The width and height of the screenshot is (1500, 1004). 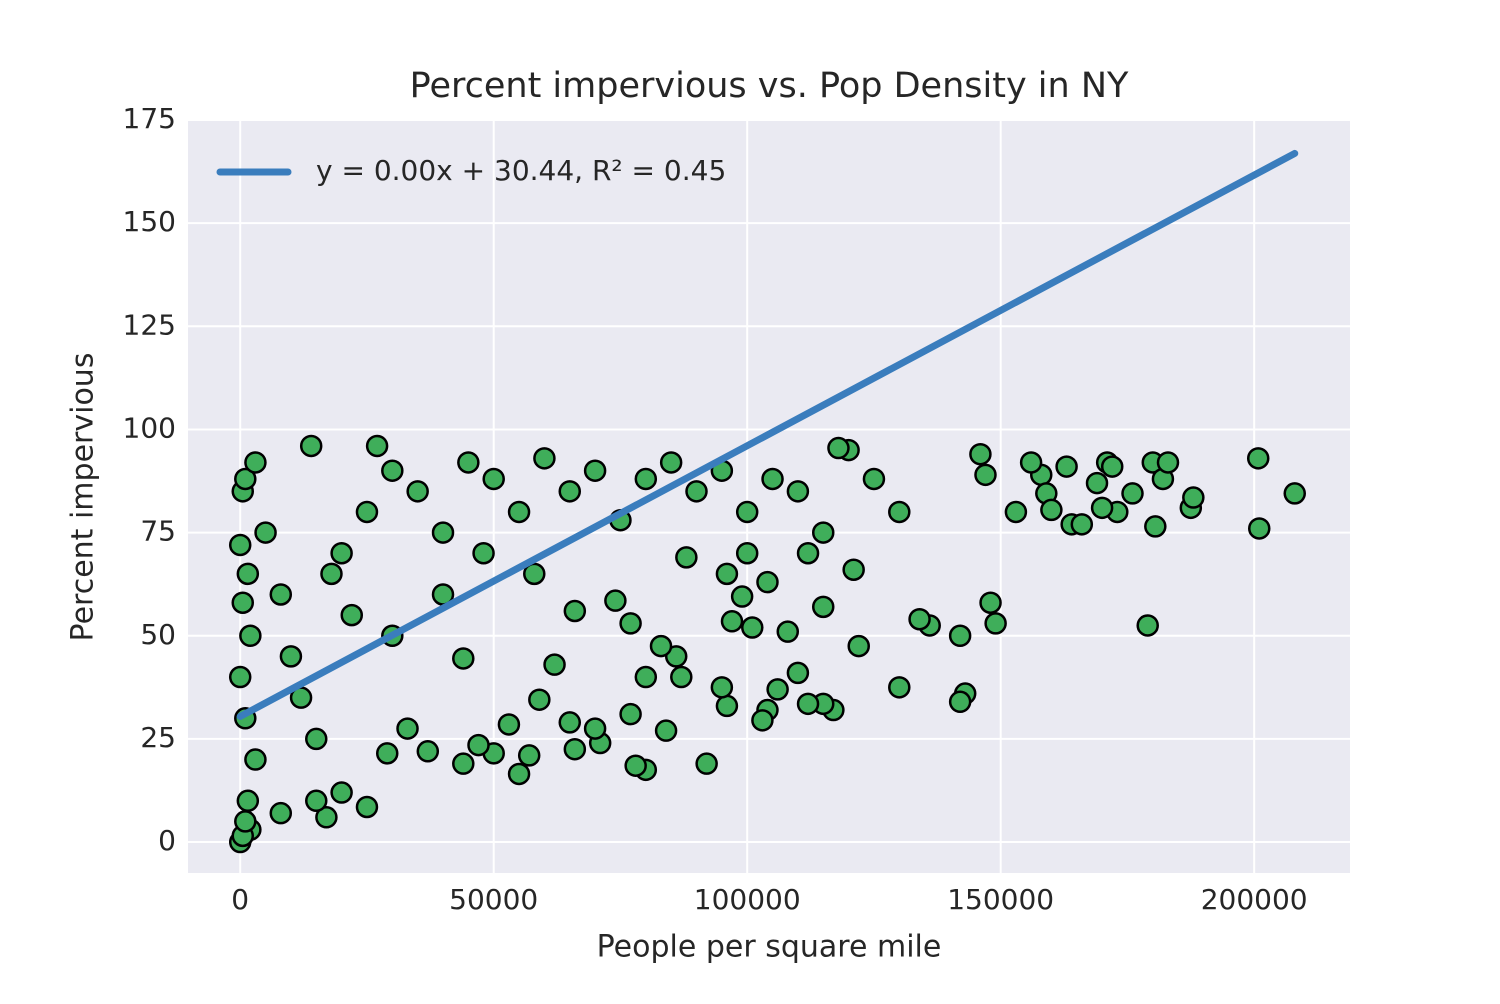 I want to click on legend-label: y = 0.00x + 30.44, R² = 0.45, so click(x=521, y=170).